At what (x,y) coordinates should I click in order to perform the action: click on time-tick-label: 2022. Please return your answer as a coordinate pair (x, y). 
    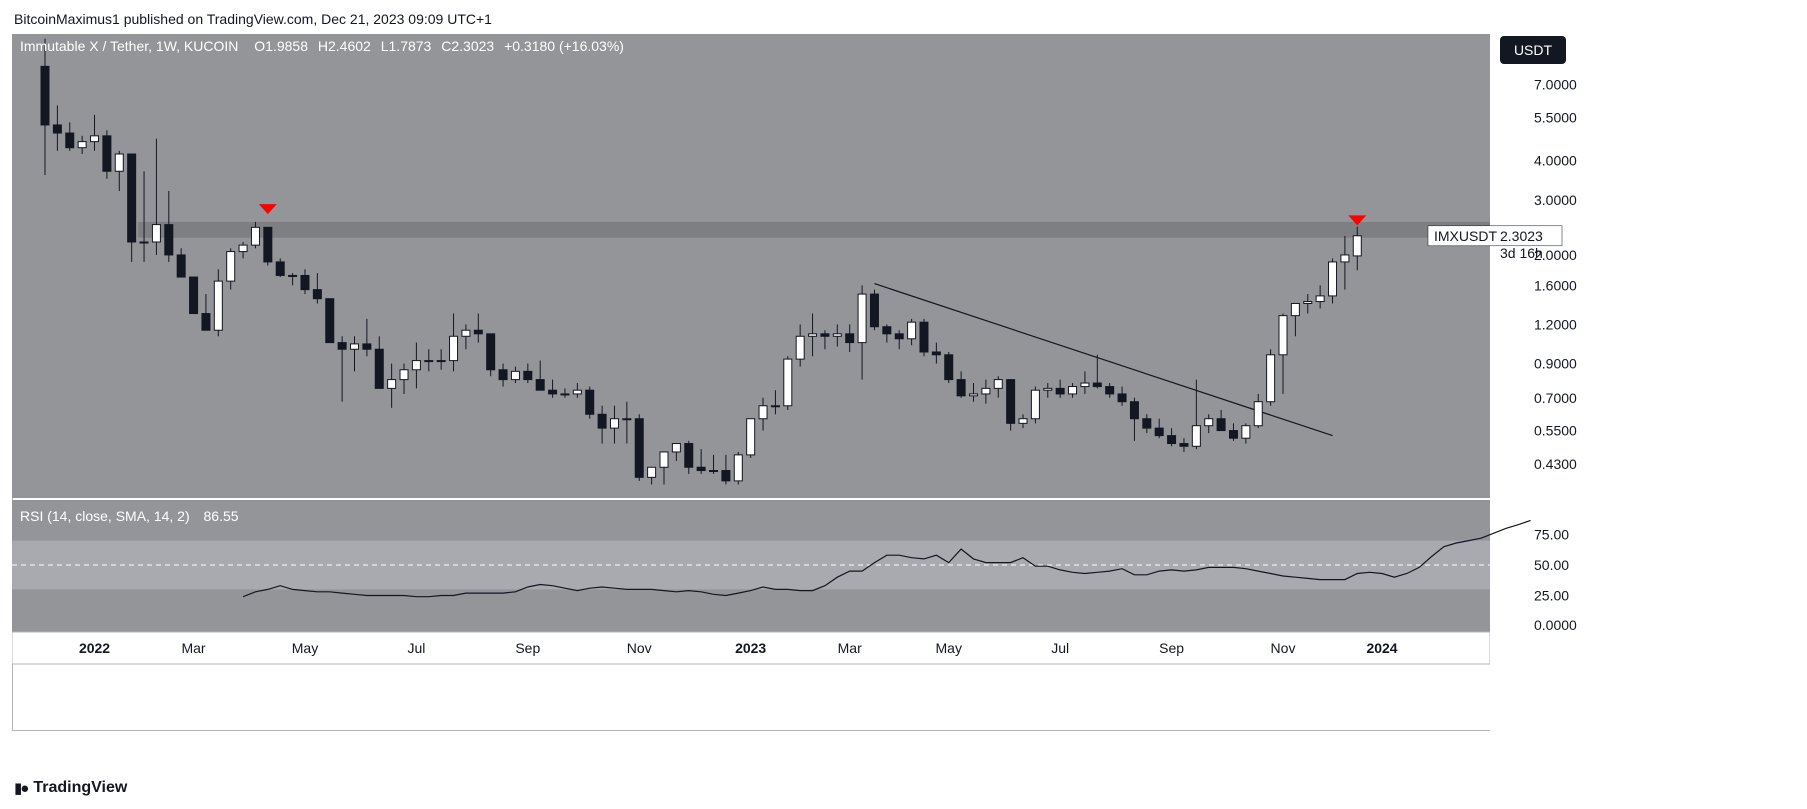
    Looking at the image, I should click on (94, 648).